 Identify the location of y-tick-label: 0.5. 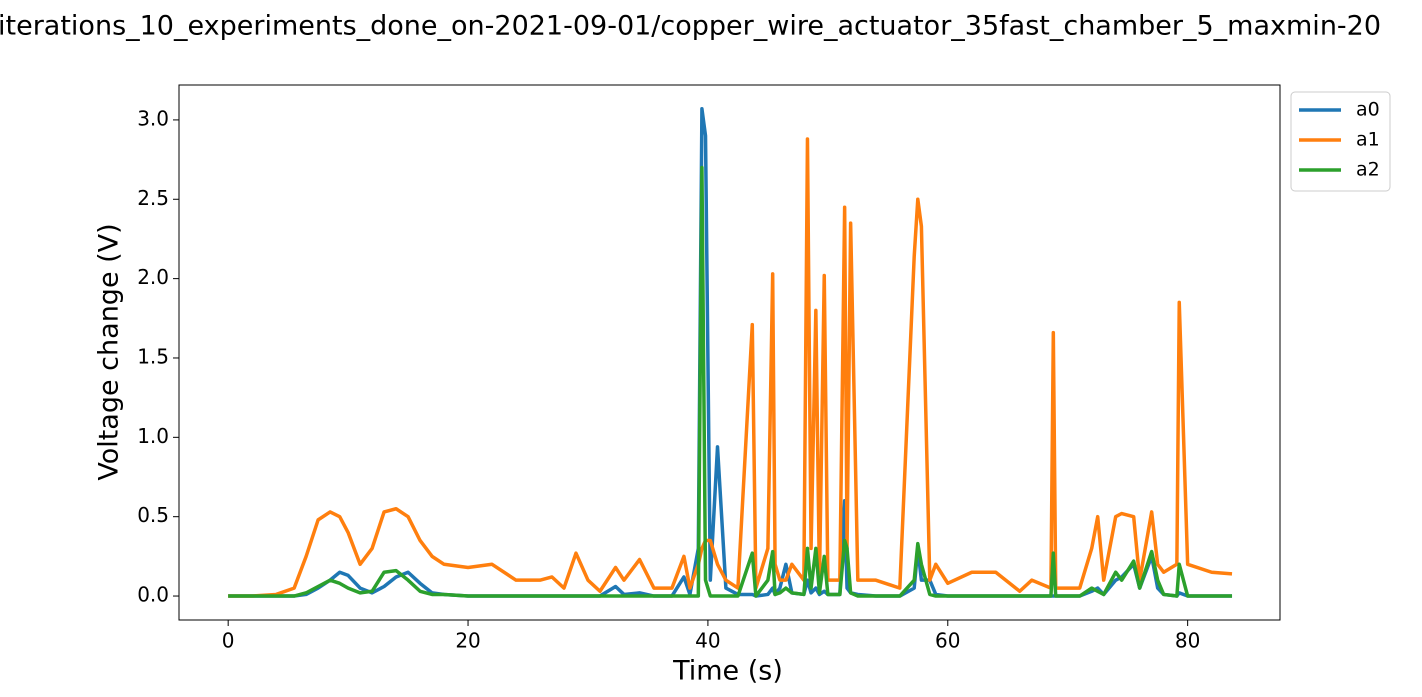
(153, 515).